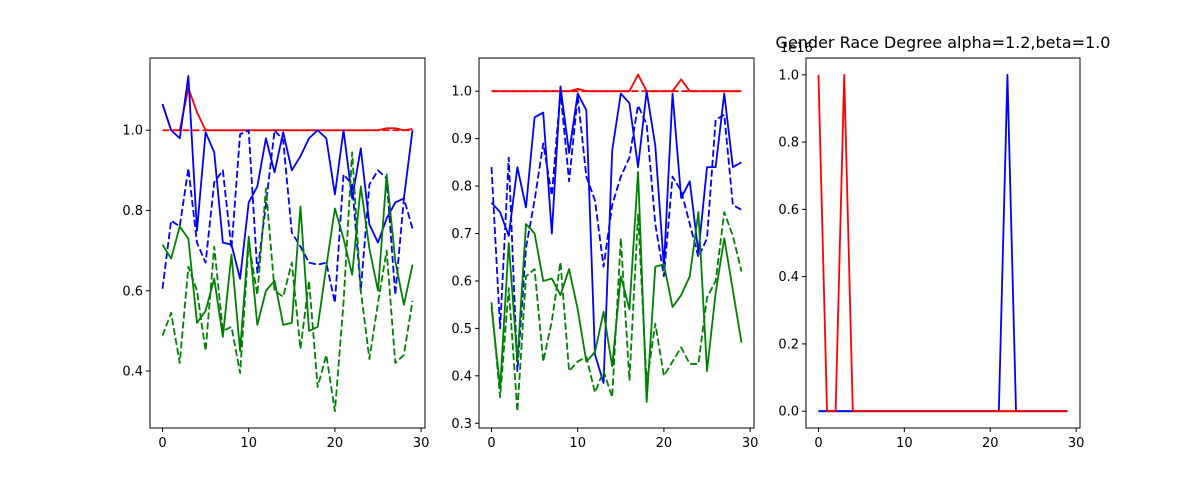  I want to click on y-tick-label: 0.0, so click(788, 412).